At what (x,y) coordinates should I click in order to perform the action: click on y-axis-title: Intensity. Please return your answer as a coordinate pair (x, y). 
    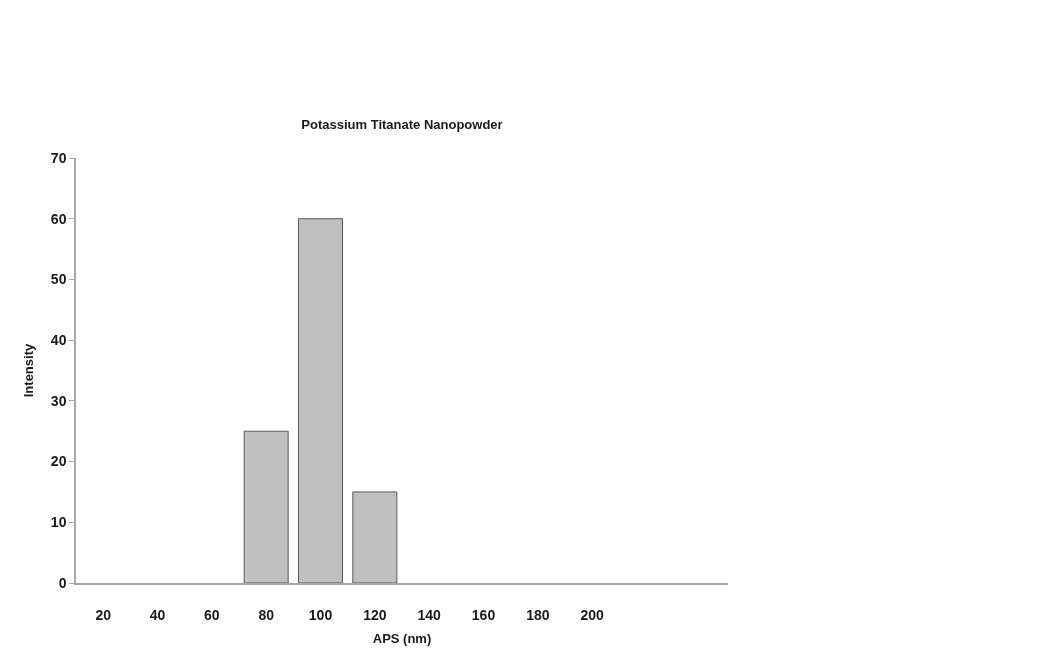
    Looking at the image, I should click on (29, 370).